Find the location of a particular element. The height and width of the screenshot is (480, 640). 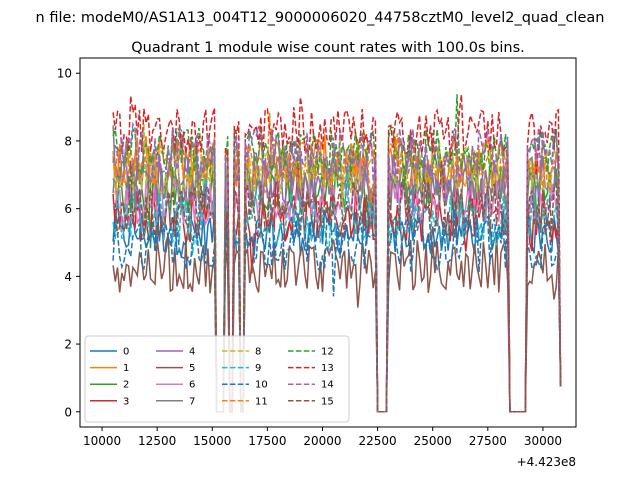

x-tick-label: 22500 is located at coordinates (378, 441).